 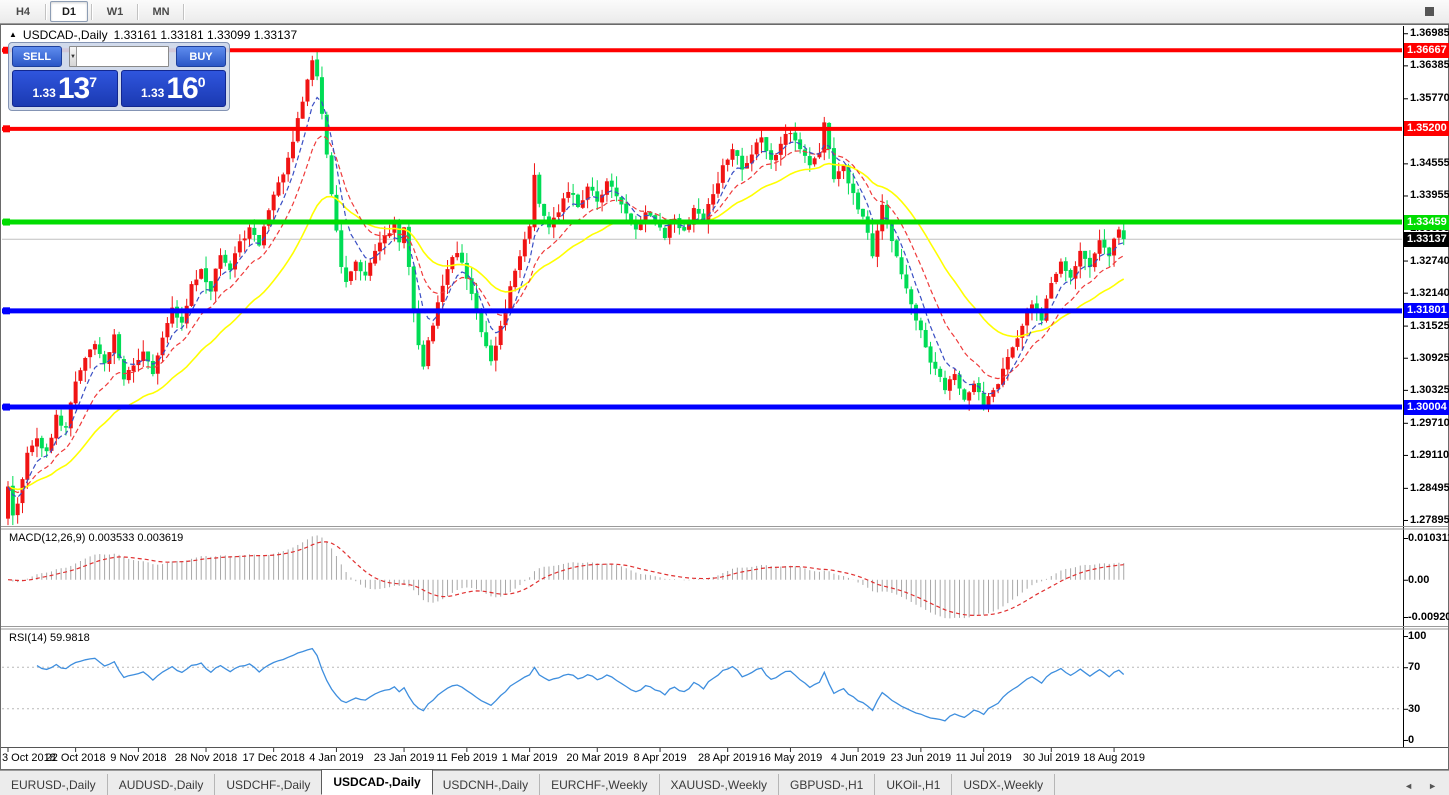 What do you see at coordinates (790, 758) in the screenshot?
I see `date-tick-label: 16 May 2019` at bounding box center [790, 758].